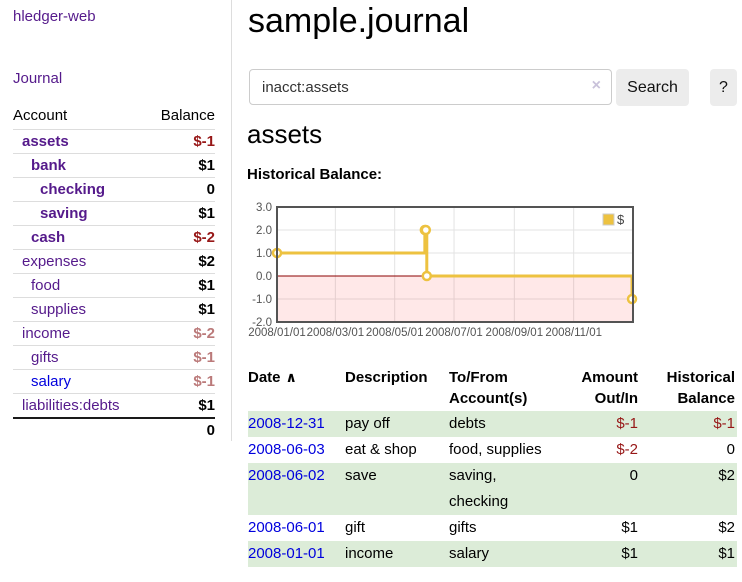 The height and width of the screenshot is (582, 742). I want to click on page-title: sample.journal, so click(359, 21).